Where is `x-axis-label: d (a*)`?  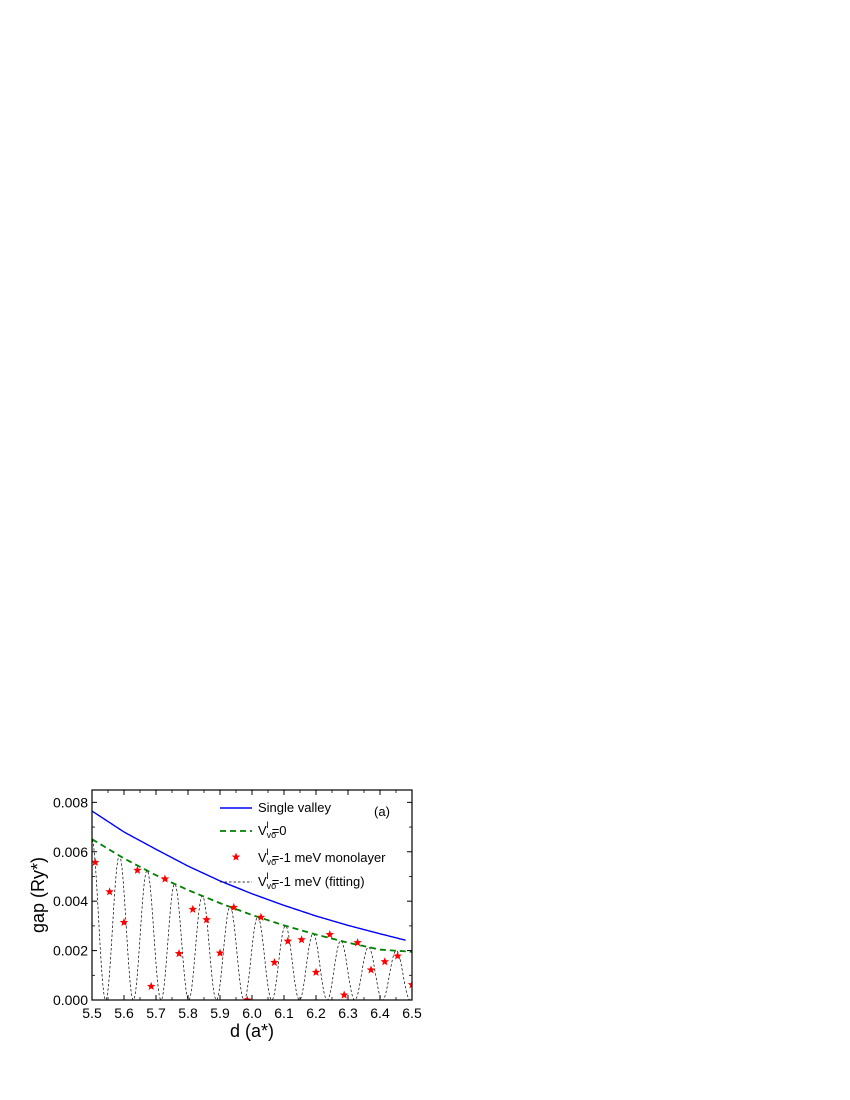 x-axis-label: d (a*) is located at coordinates (252, 1031).